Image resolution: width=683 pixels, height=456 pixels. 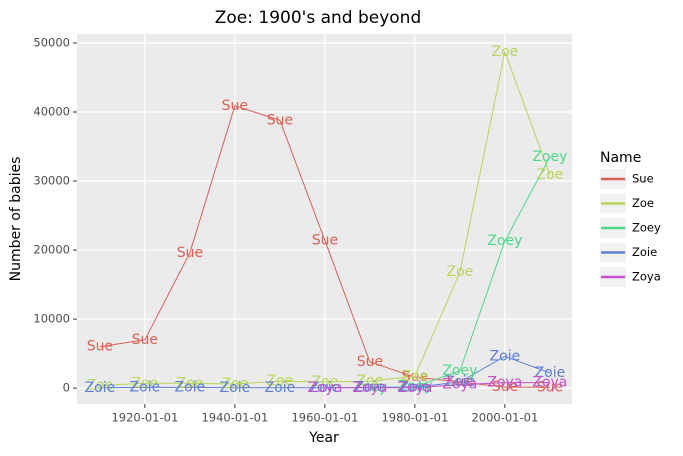 I want to click on y-tick-label: 20000, so click(x=51, y=250).